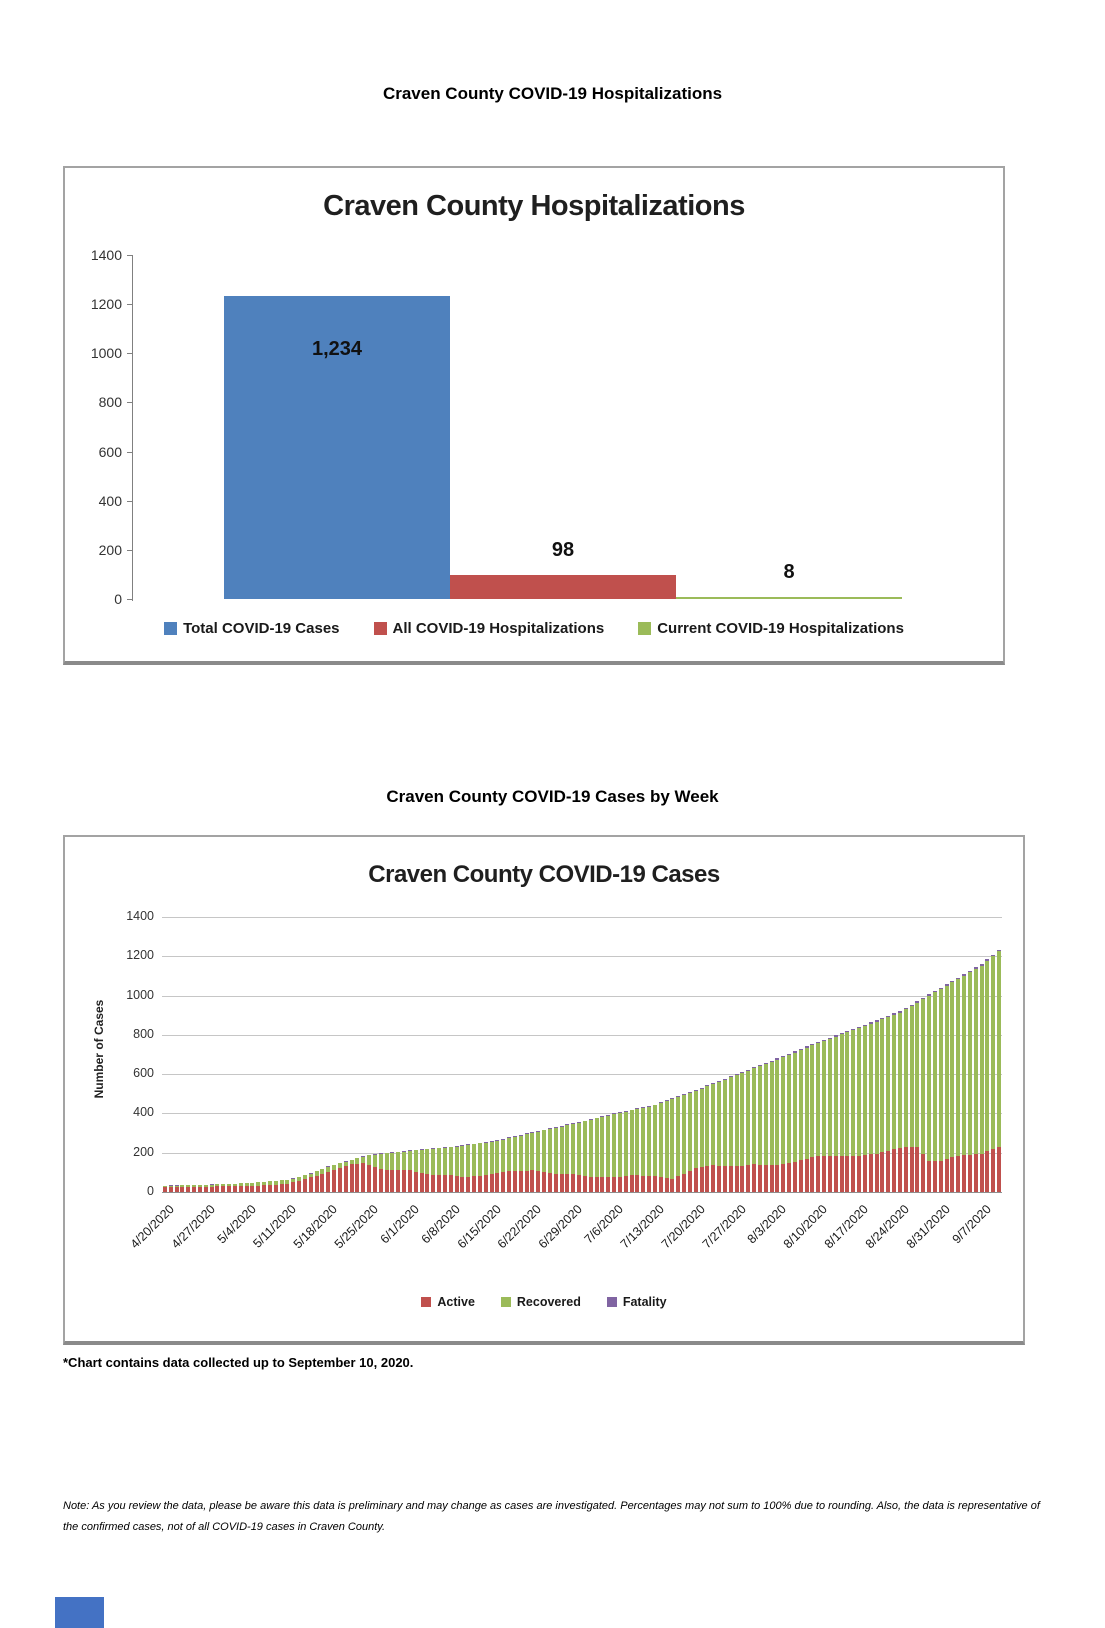 This screenshot has height=1628, width=1105. Describe the element at coordinates (683, 1227) in the screenshot. I see `chart2-x-tick-label: 7/20/2020` at that location.